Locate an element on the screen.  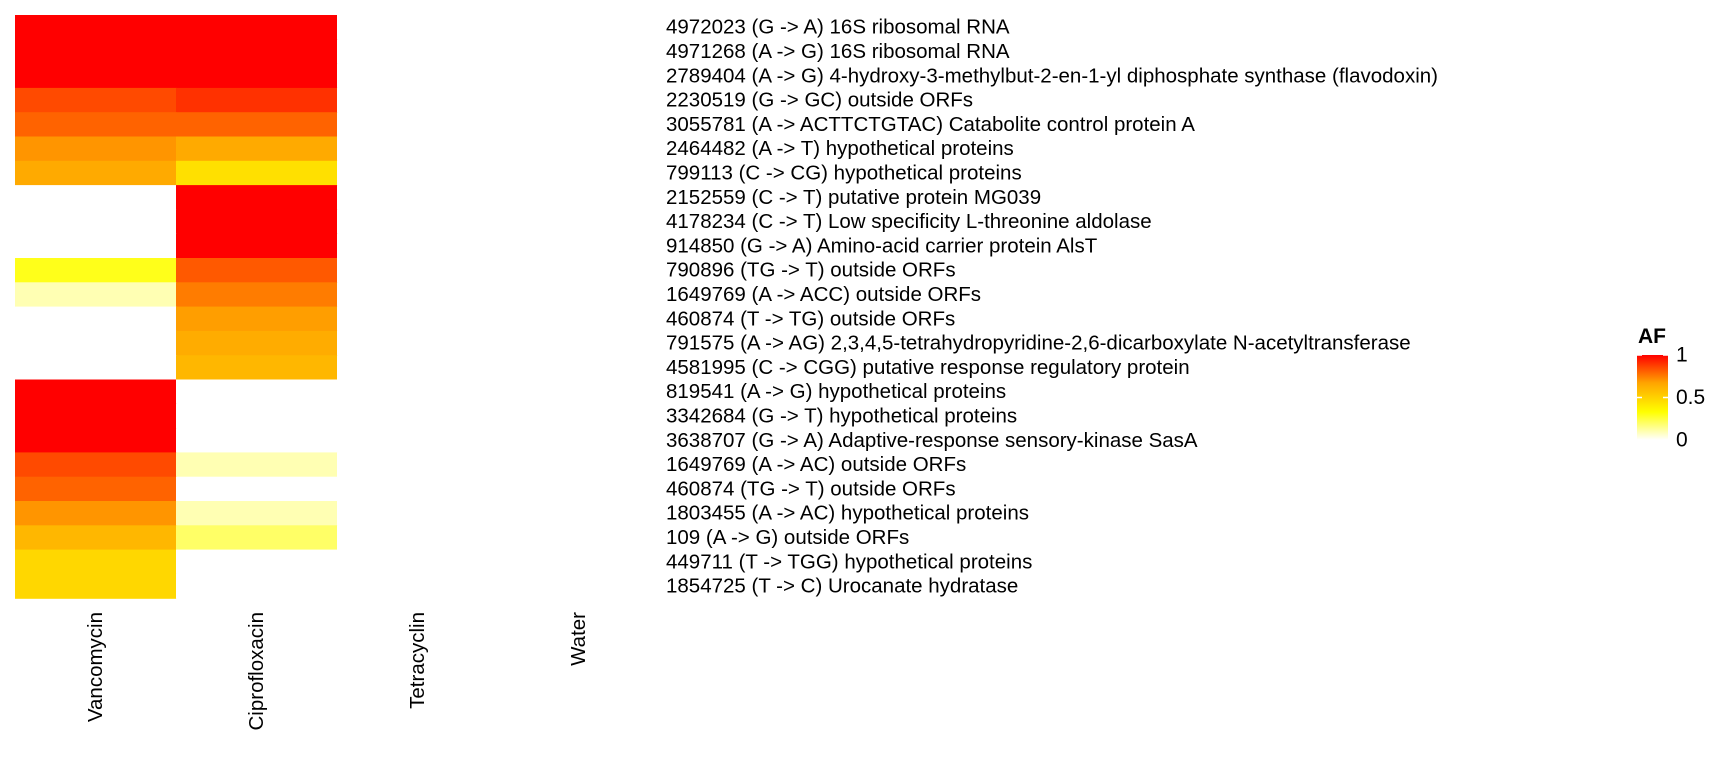
column-label: Water is located at coordinates (578, 639).